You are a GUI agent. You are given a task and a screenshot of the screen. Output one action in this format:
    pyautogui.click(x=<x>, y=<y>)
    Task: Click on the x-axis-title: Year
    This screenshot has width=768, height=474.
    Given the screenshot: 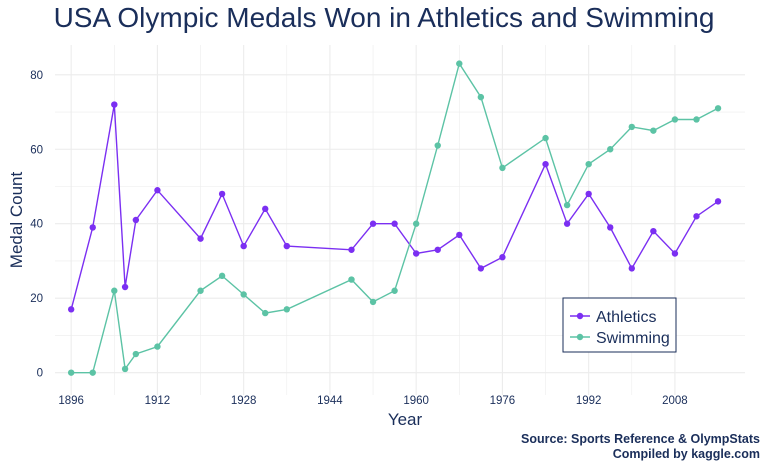 What is the action you would take?
    pyautogui.click(x=405, y=419)
    